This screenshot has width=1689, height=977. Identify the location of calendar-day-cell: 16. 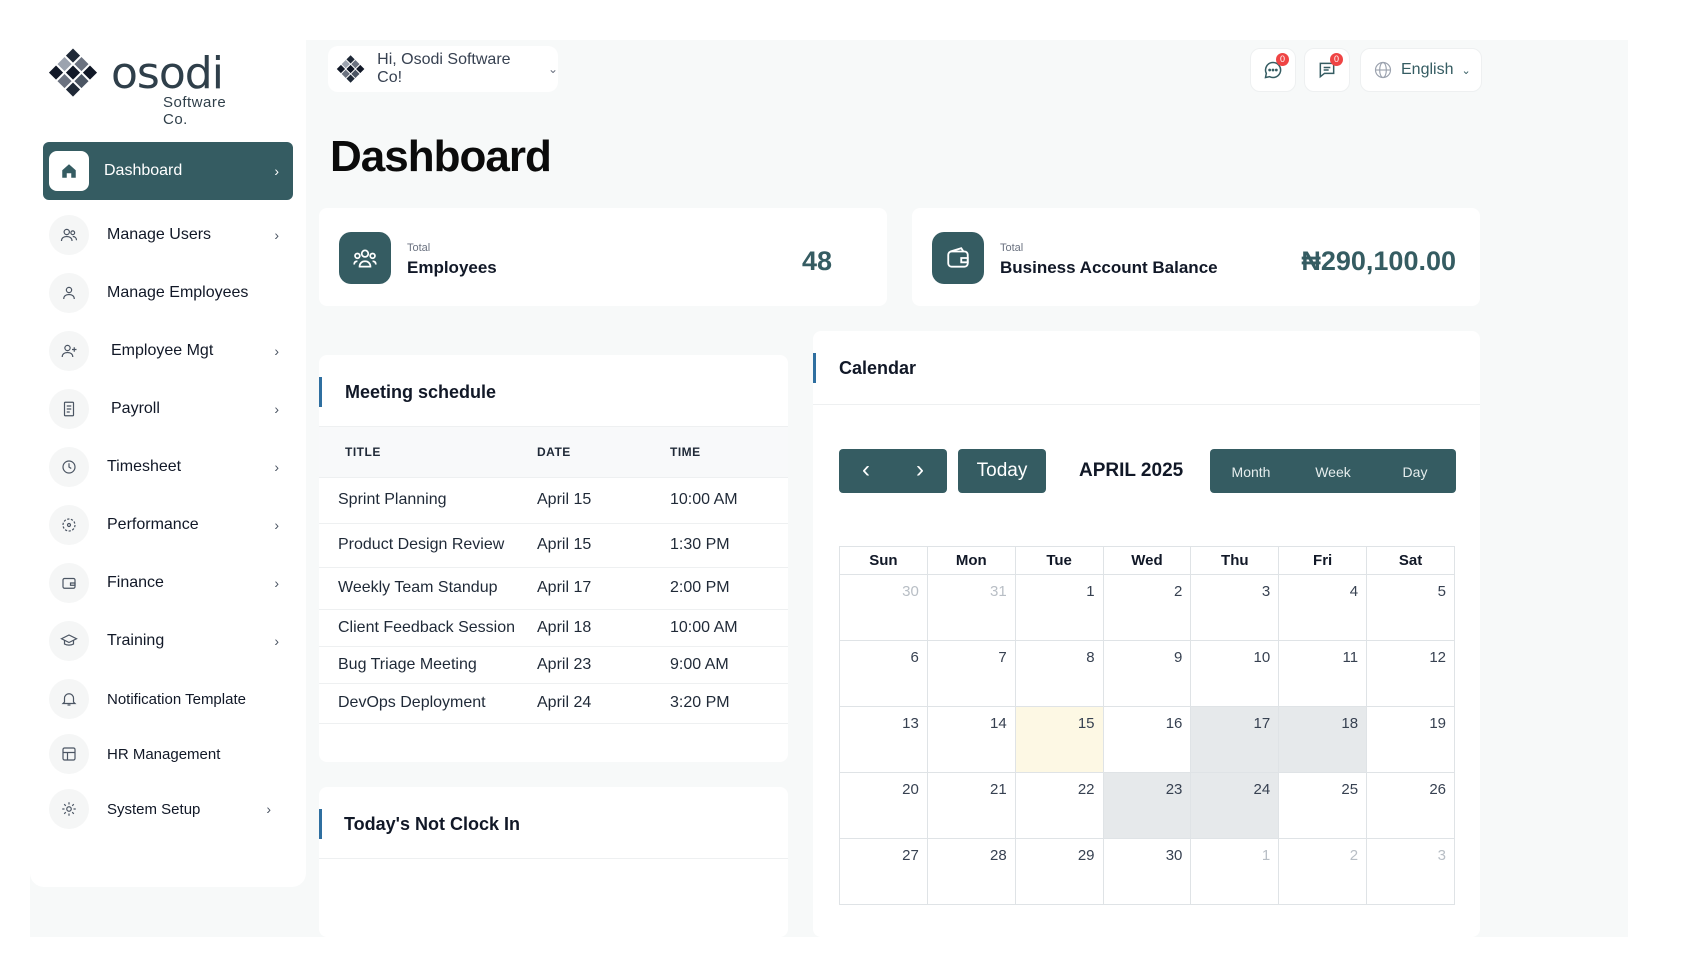
(1147, 739).